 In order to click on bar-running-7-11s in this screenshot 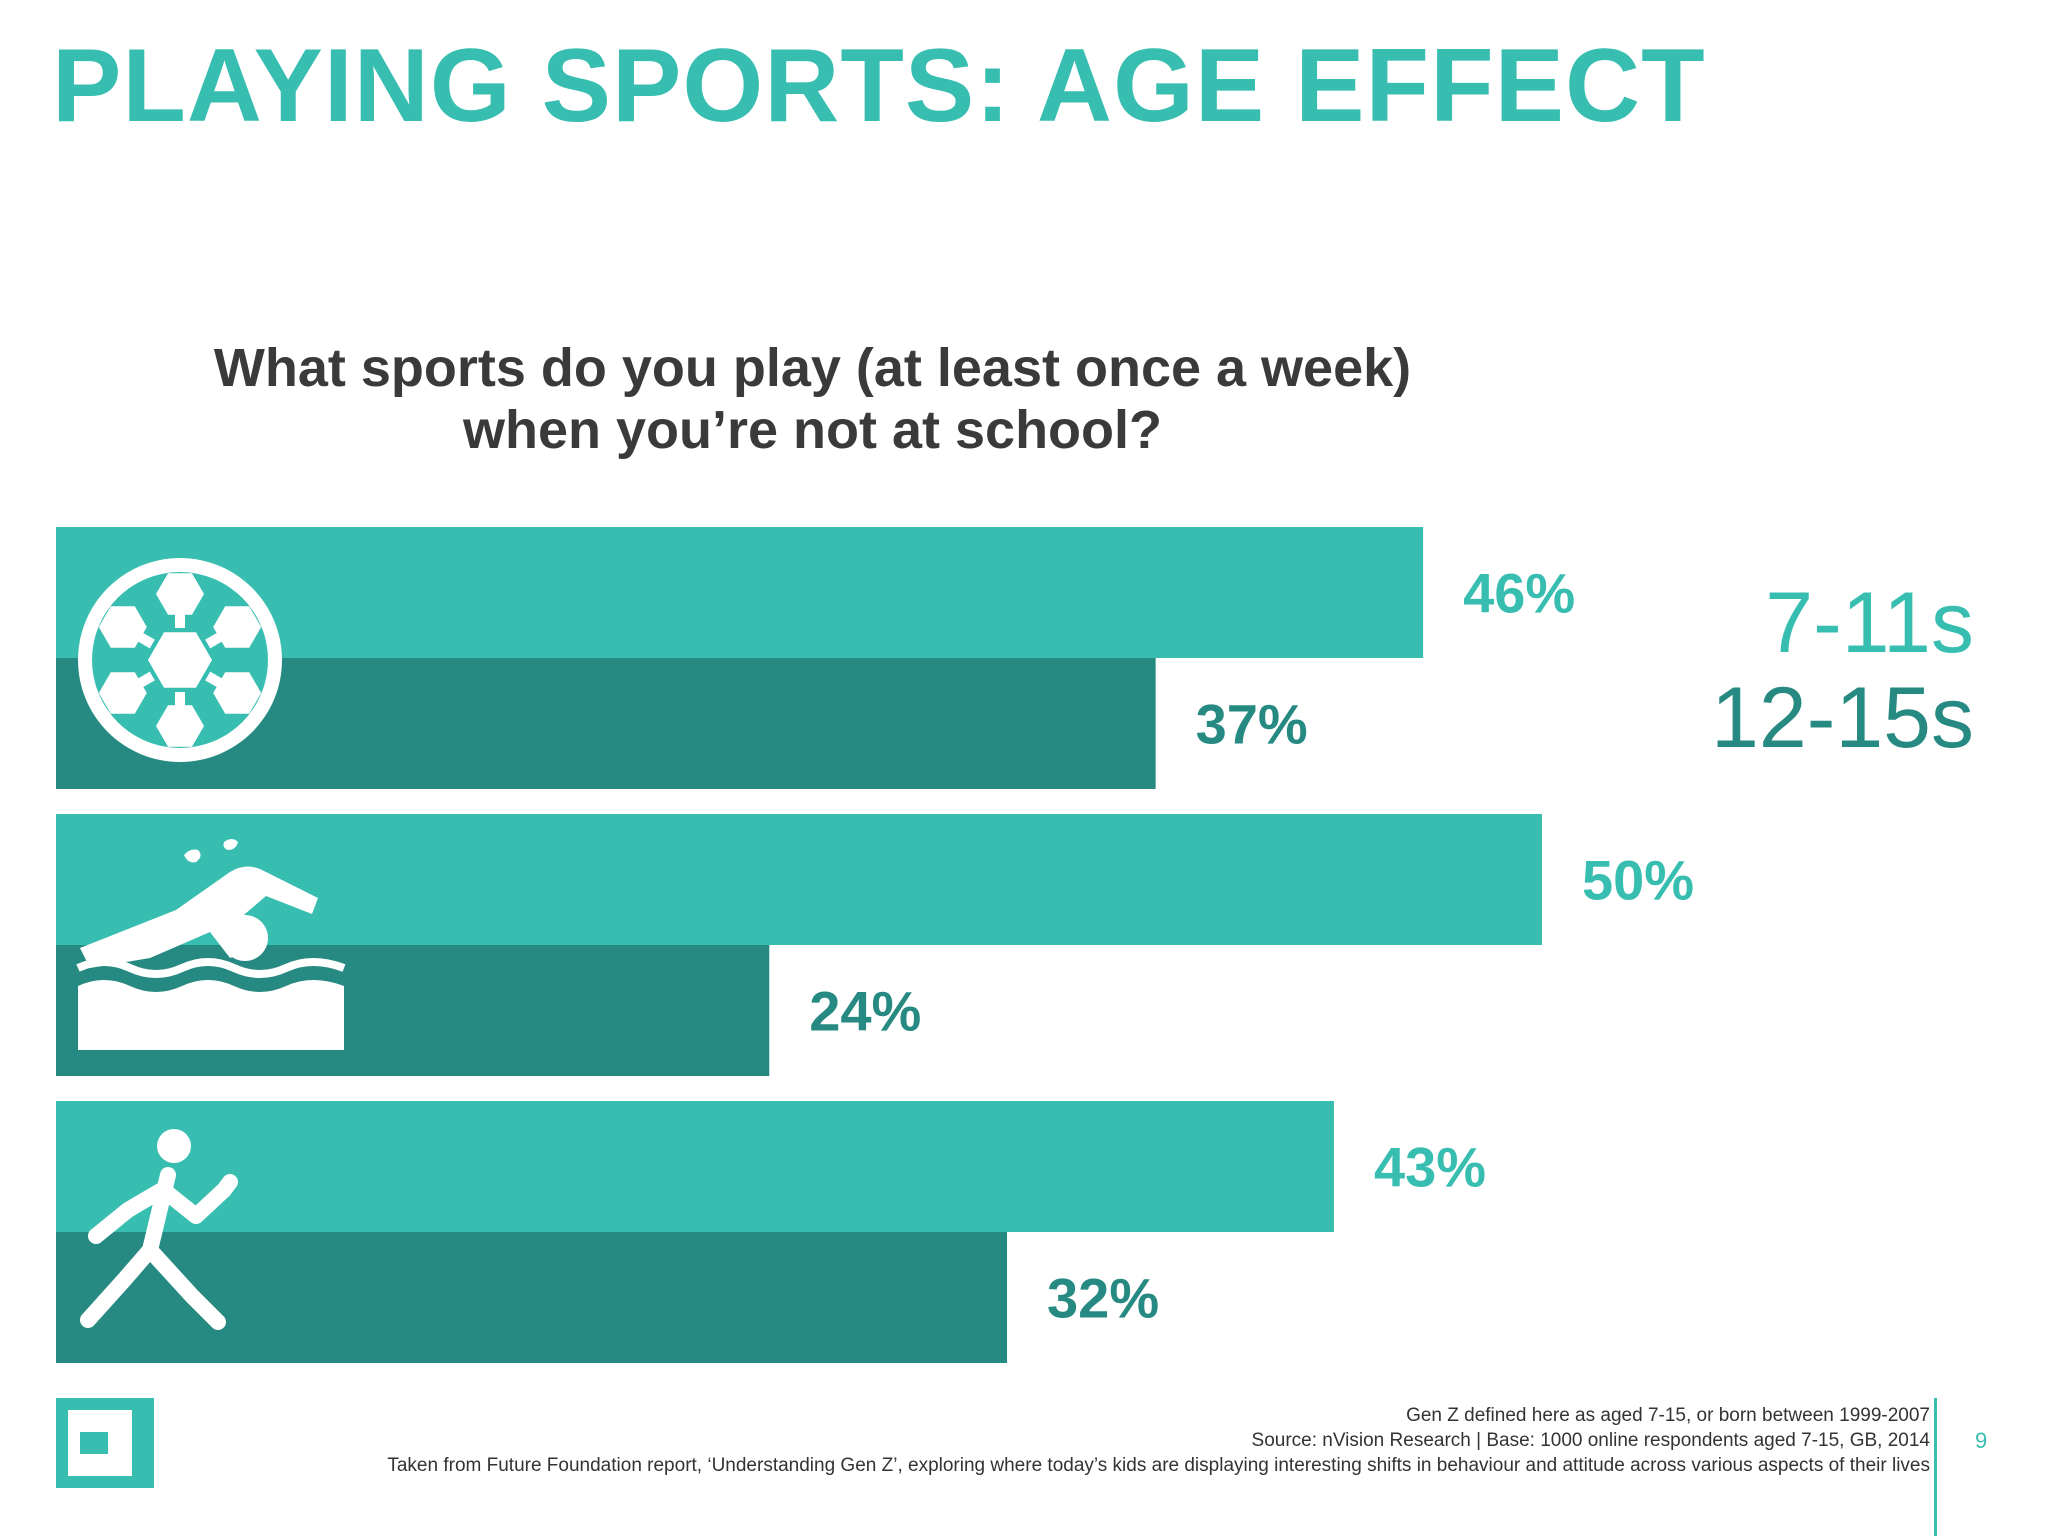, I will do `click(695, 1166)`.